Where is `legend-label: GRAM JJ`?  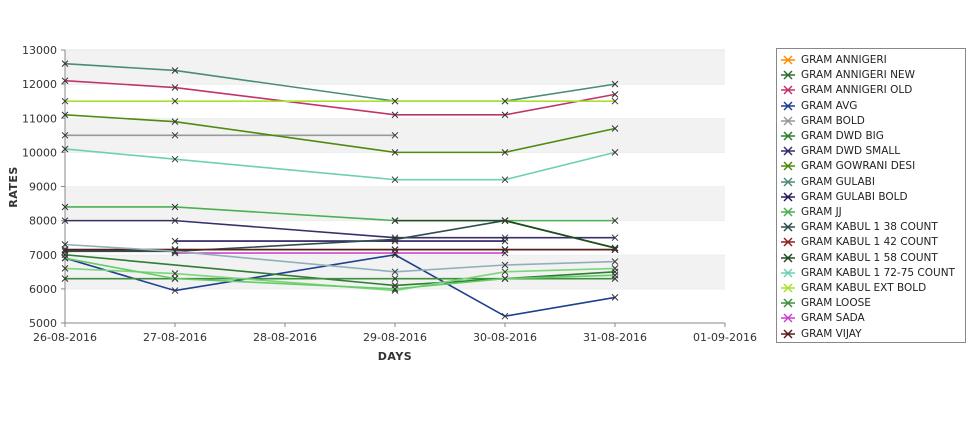 legend-label: GRAM JJ is located at coordinates (821, 212).